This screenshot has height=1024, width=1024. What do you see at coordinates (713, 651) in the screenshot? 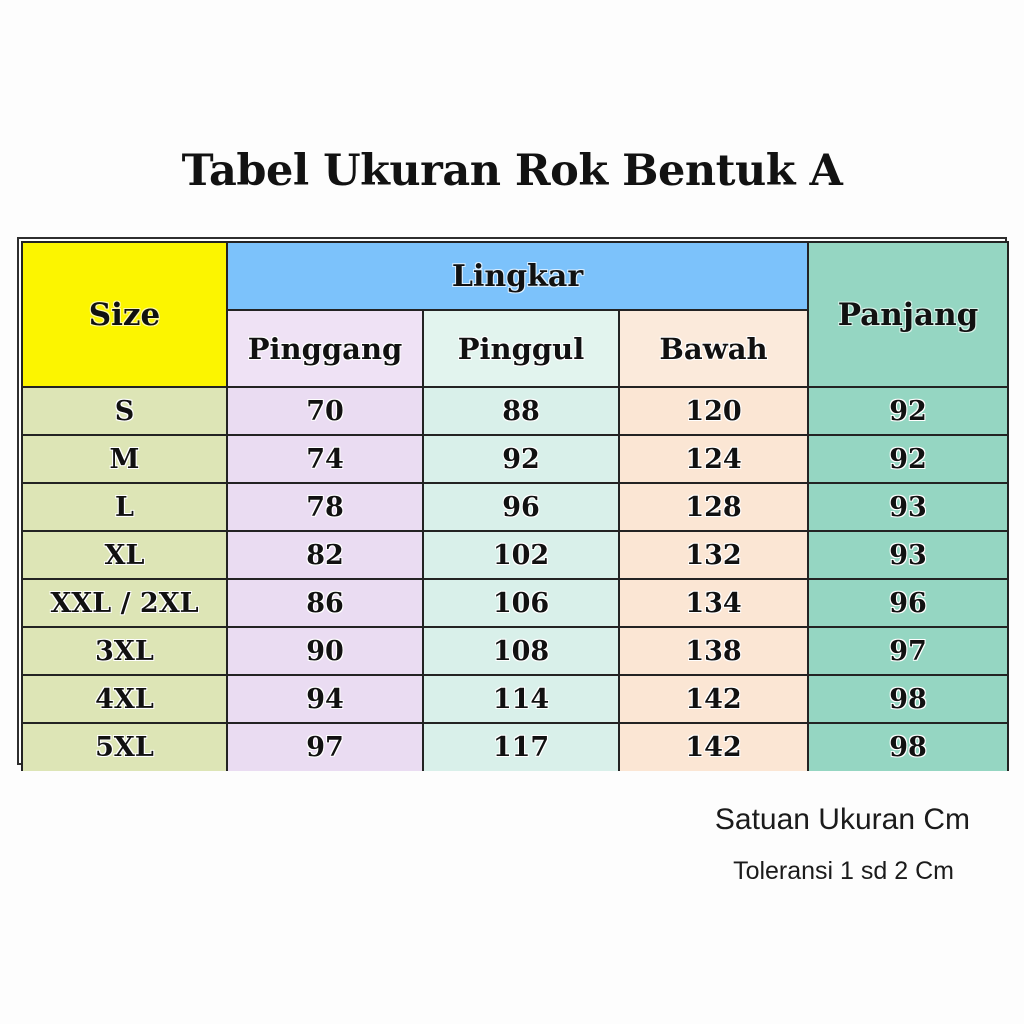
I see `cell-bawah: 138` at bounding box center [713, 651].